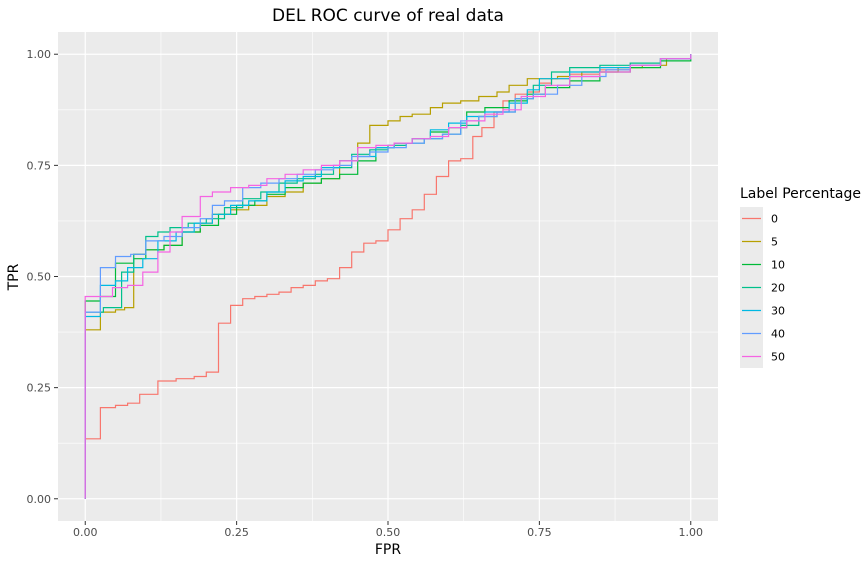 The width and height of the screenshot is (868, 566). I want to click on x-axis-label: FPR, so click(388, 550).